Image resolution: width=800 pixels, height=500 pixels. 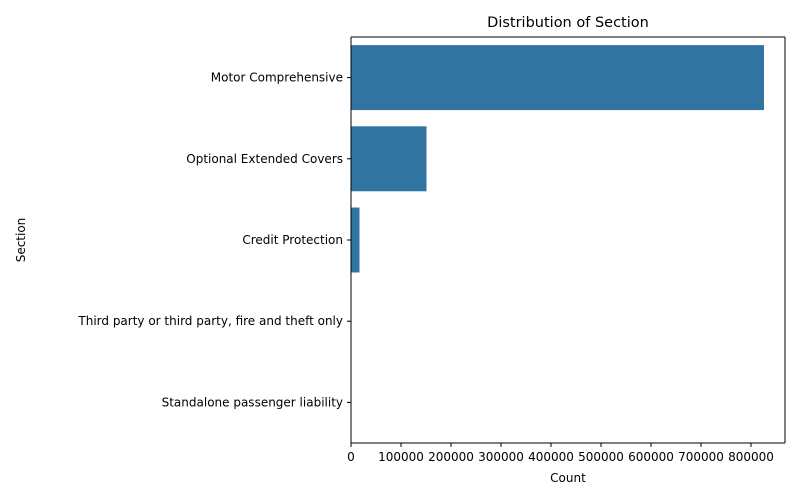 I want to click on y-axis-label: Section, so click(x=21, y=240).